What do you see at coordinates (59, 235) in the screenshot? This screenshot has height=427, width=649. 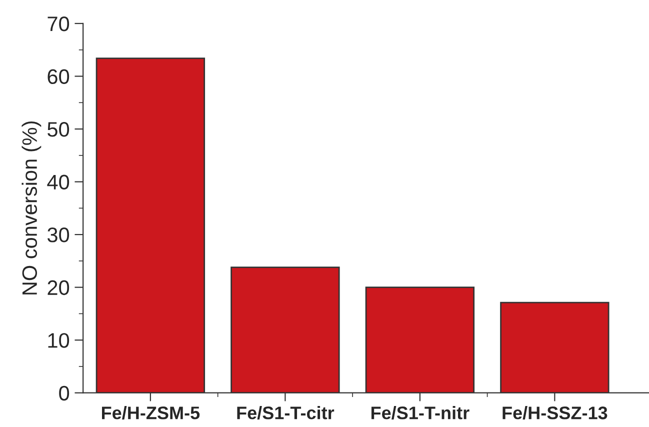 I see `y-tick-label: 30` at bounding box center [59, 235].